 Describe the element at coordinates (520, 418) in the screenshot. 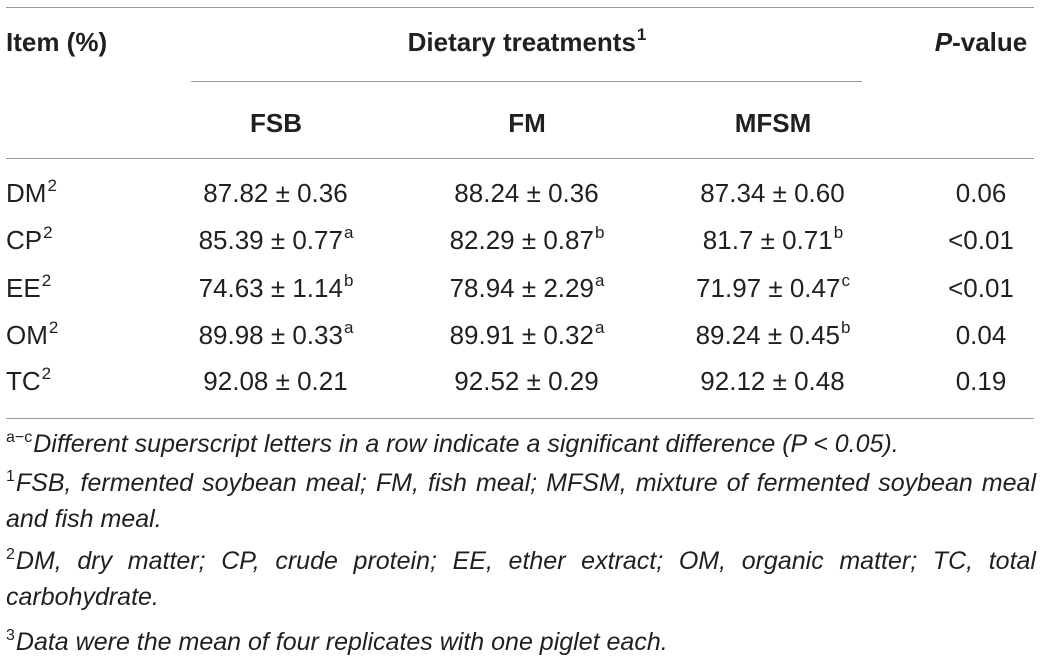

I see `table-bottom-rule` at that location.